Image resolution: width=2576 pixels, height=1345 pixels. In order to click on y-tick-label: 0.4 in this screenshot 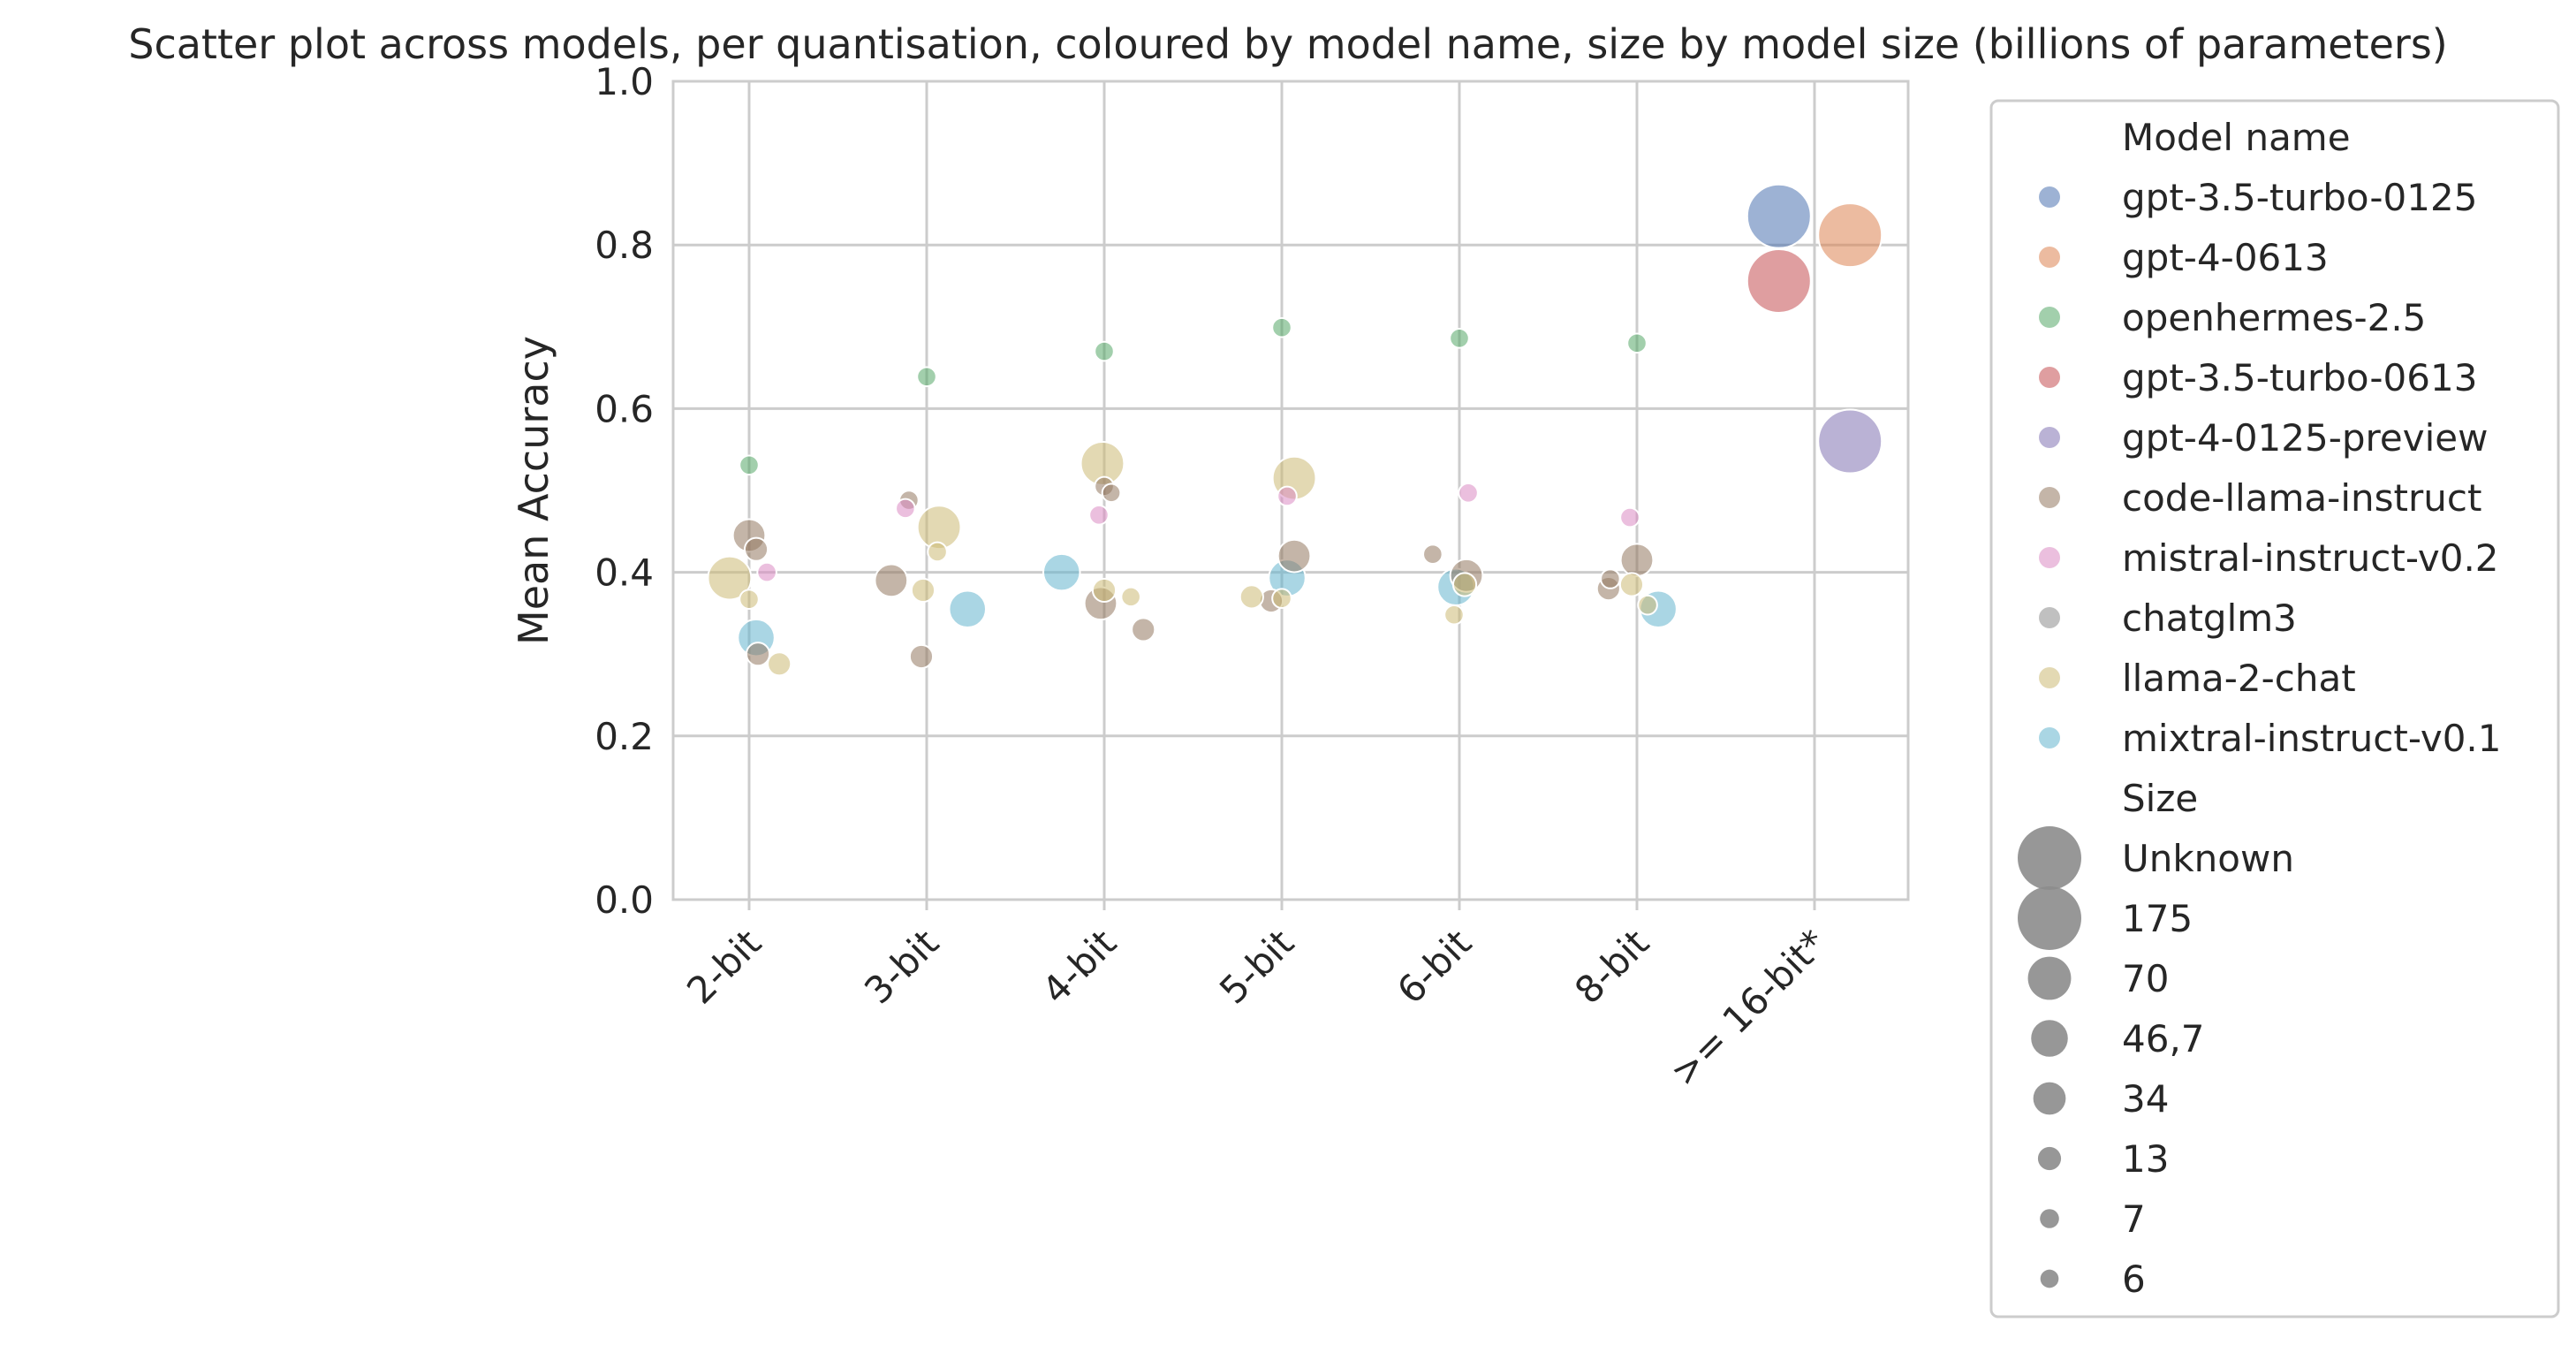, I will do `click(625, 573)`.